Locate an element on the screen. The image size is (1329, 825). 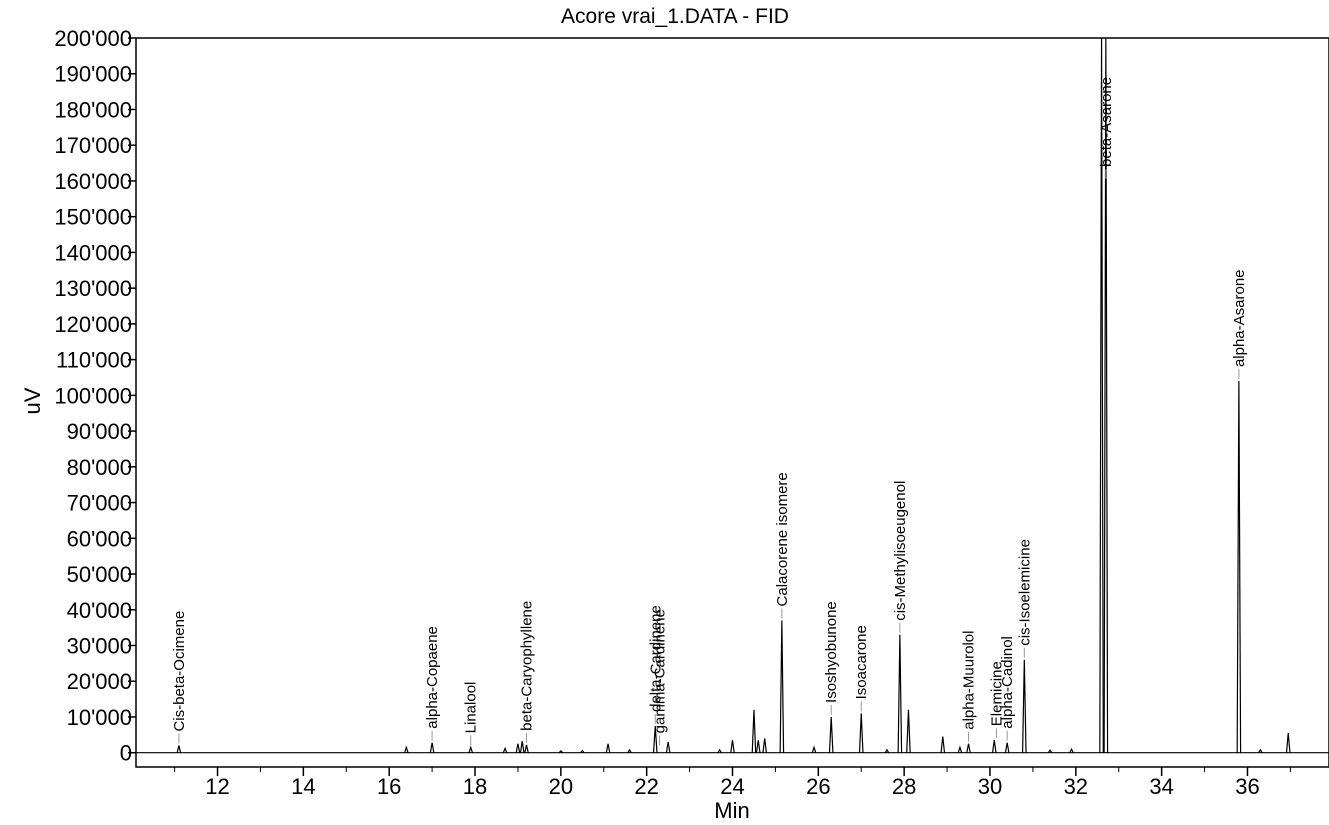
peak-label: alpha-Cadinol is located at coordinates (1007, 682).